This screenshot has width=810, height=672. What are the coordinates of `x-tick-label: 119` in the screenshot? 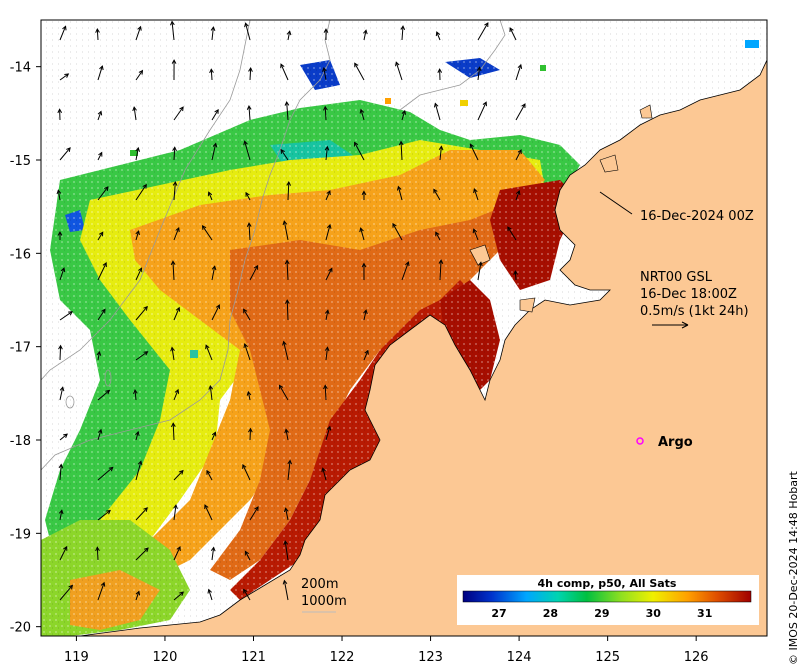 It's located at (76, 657).